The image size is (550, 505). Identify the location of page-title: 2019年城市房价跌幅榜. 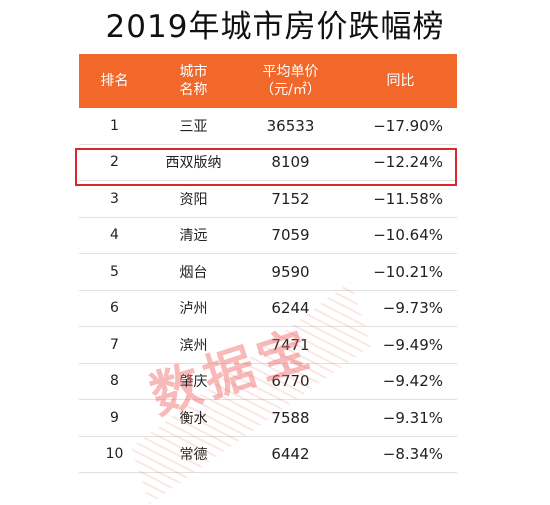
(275, 27).